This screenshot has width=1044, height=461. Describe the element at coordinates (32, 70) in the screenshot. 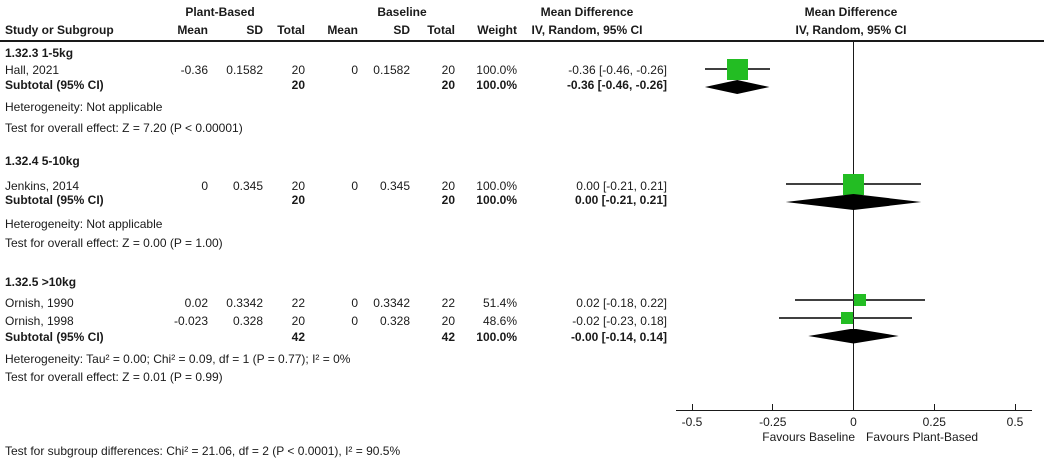

I see `study-label: Hall, 2021` at that location.